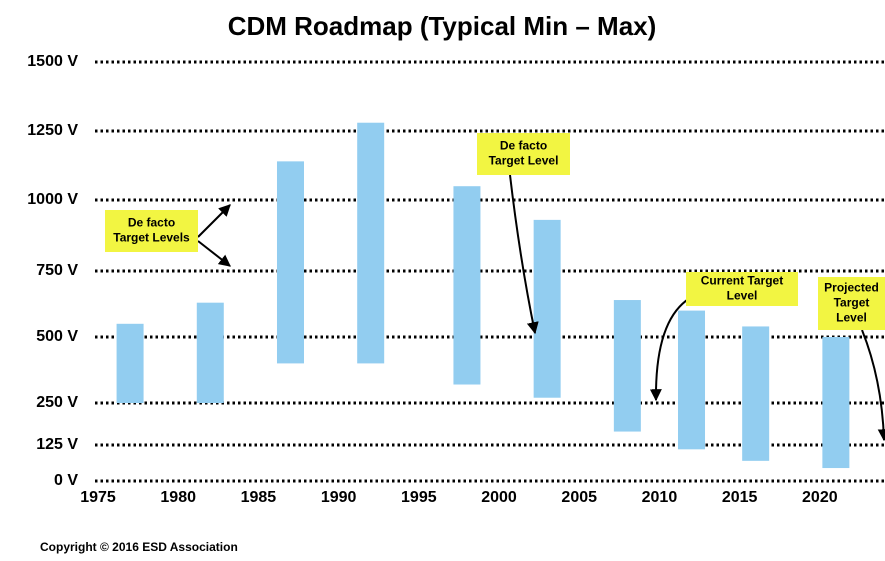  Describe the element at coordinates (851, 288) in the screenshot. I see `annotation-text: Projected` at that location.